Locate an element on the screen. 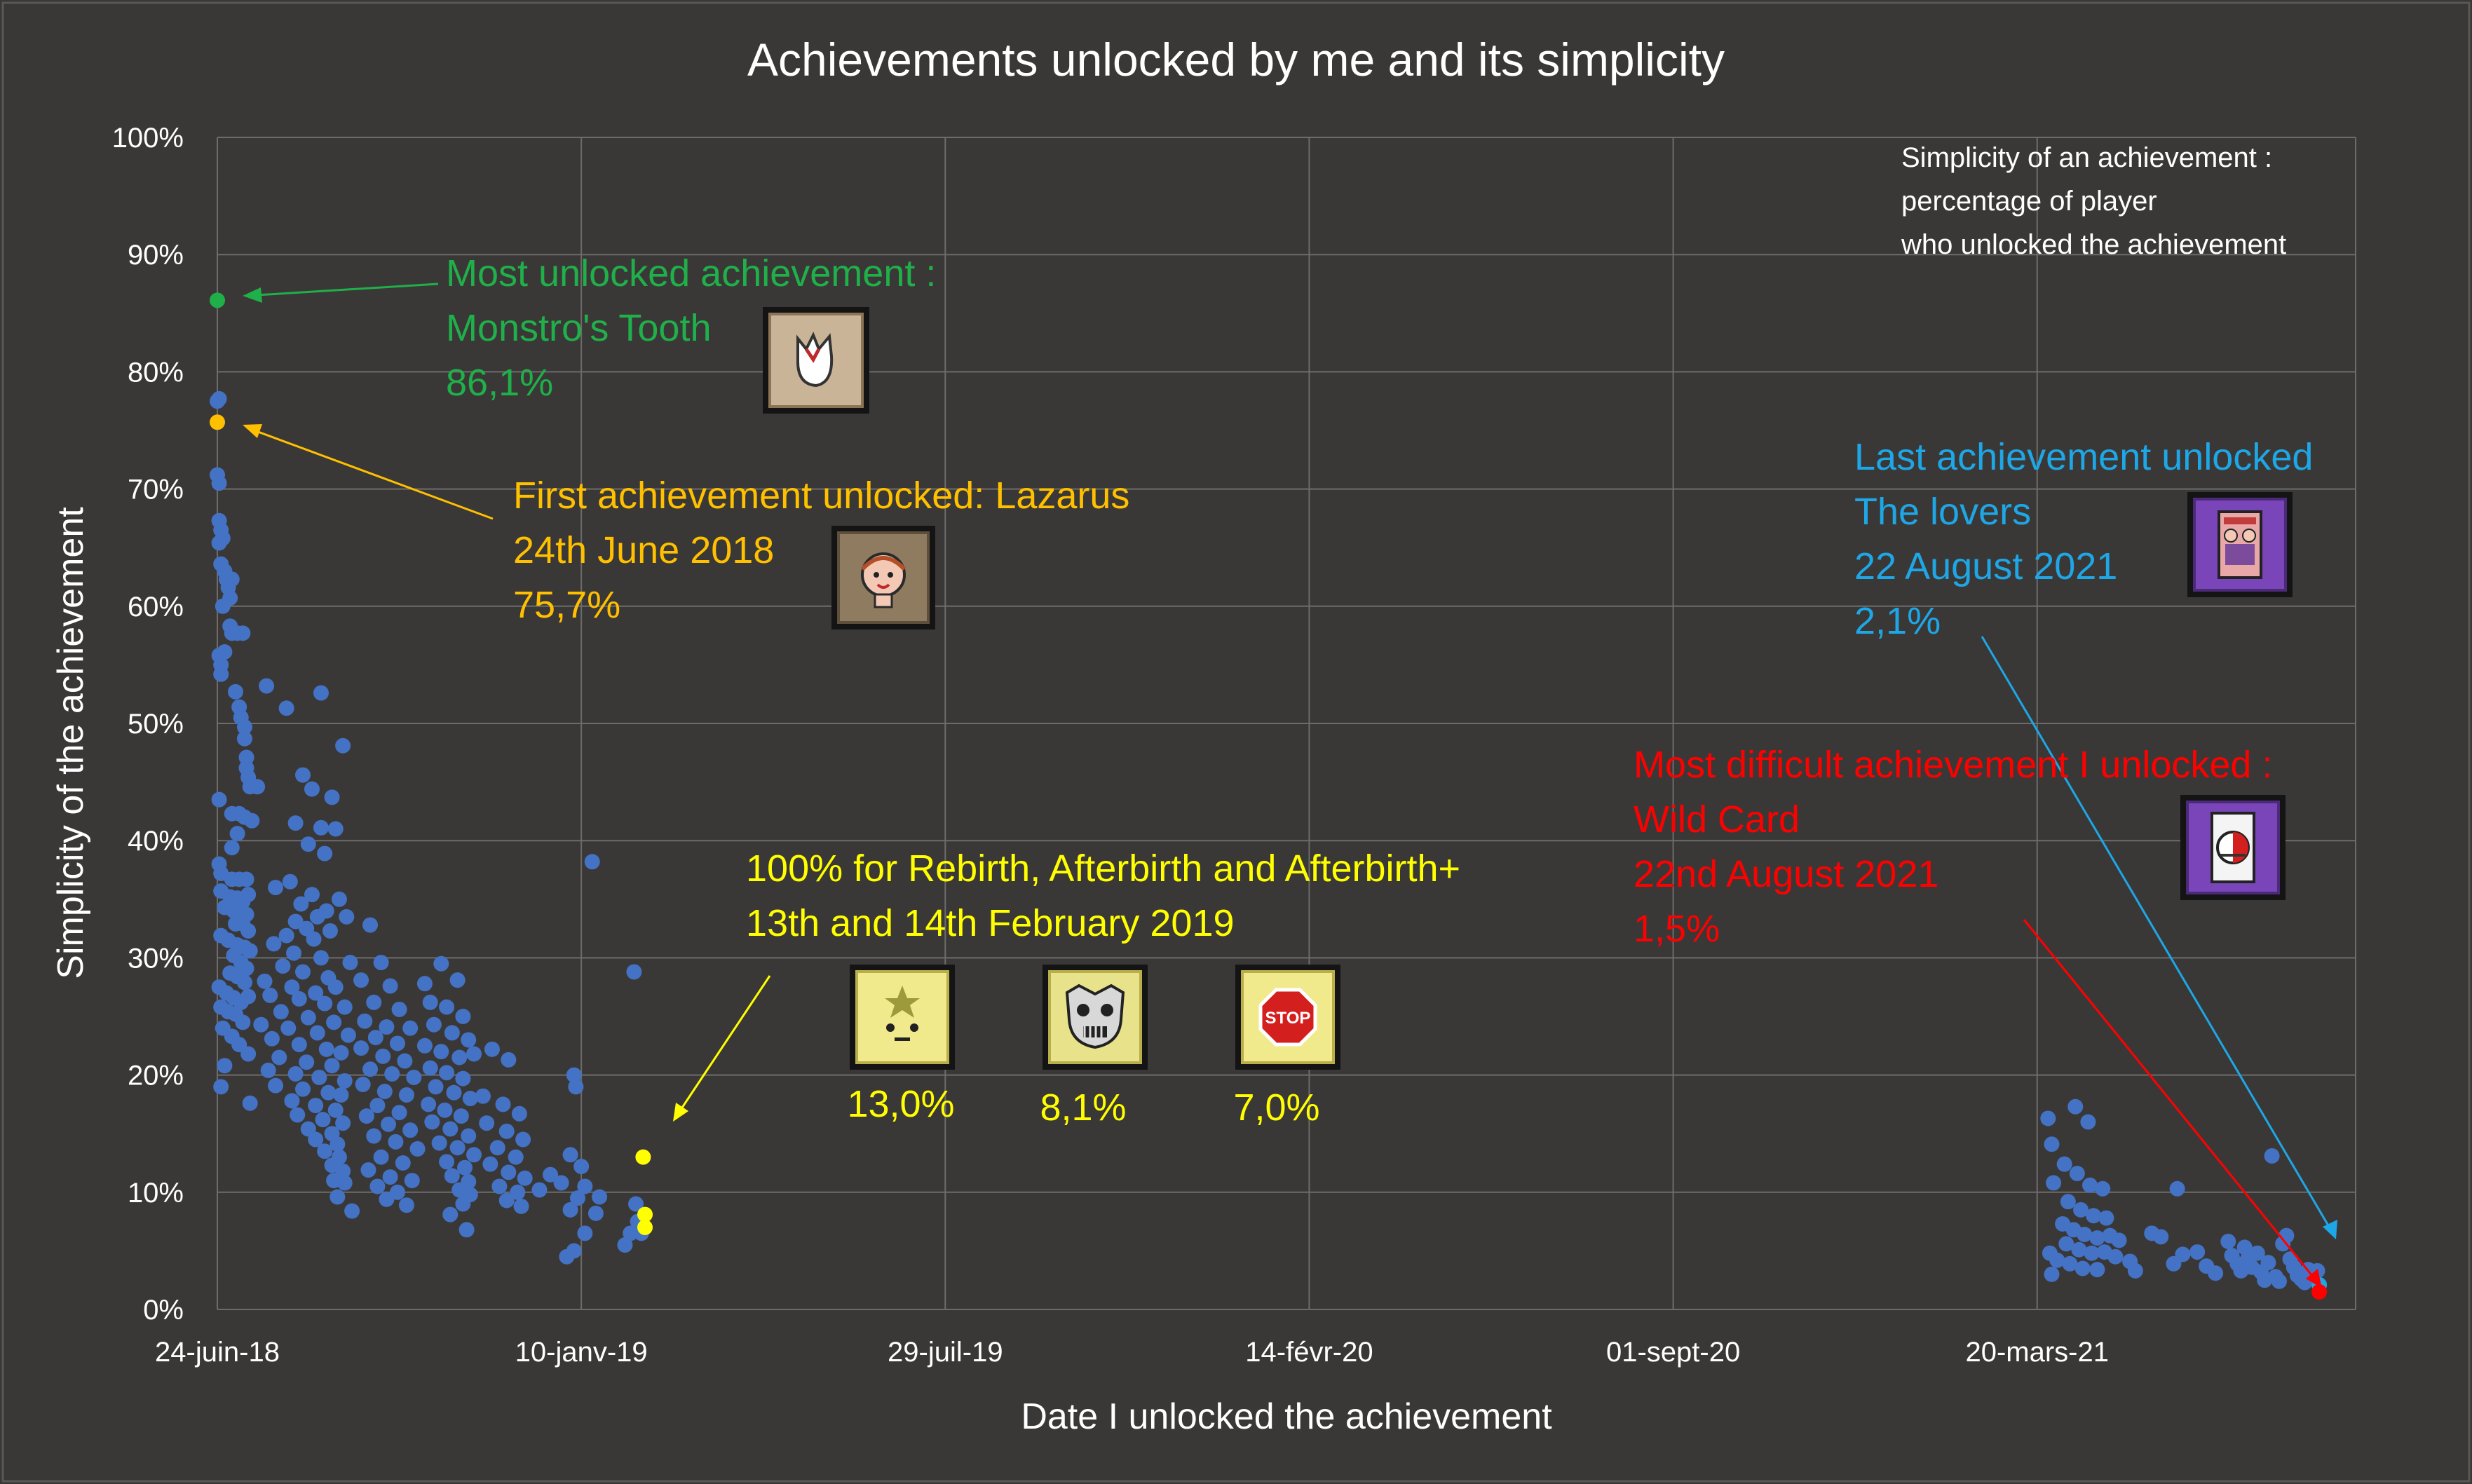 The height and width of the screenshot is (1484, 2472). highlight-point is located at coordinates (645, 1227).